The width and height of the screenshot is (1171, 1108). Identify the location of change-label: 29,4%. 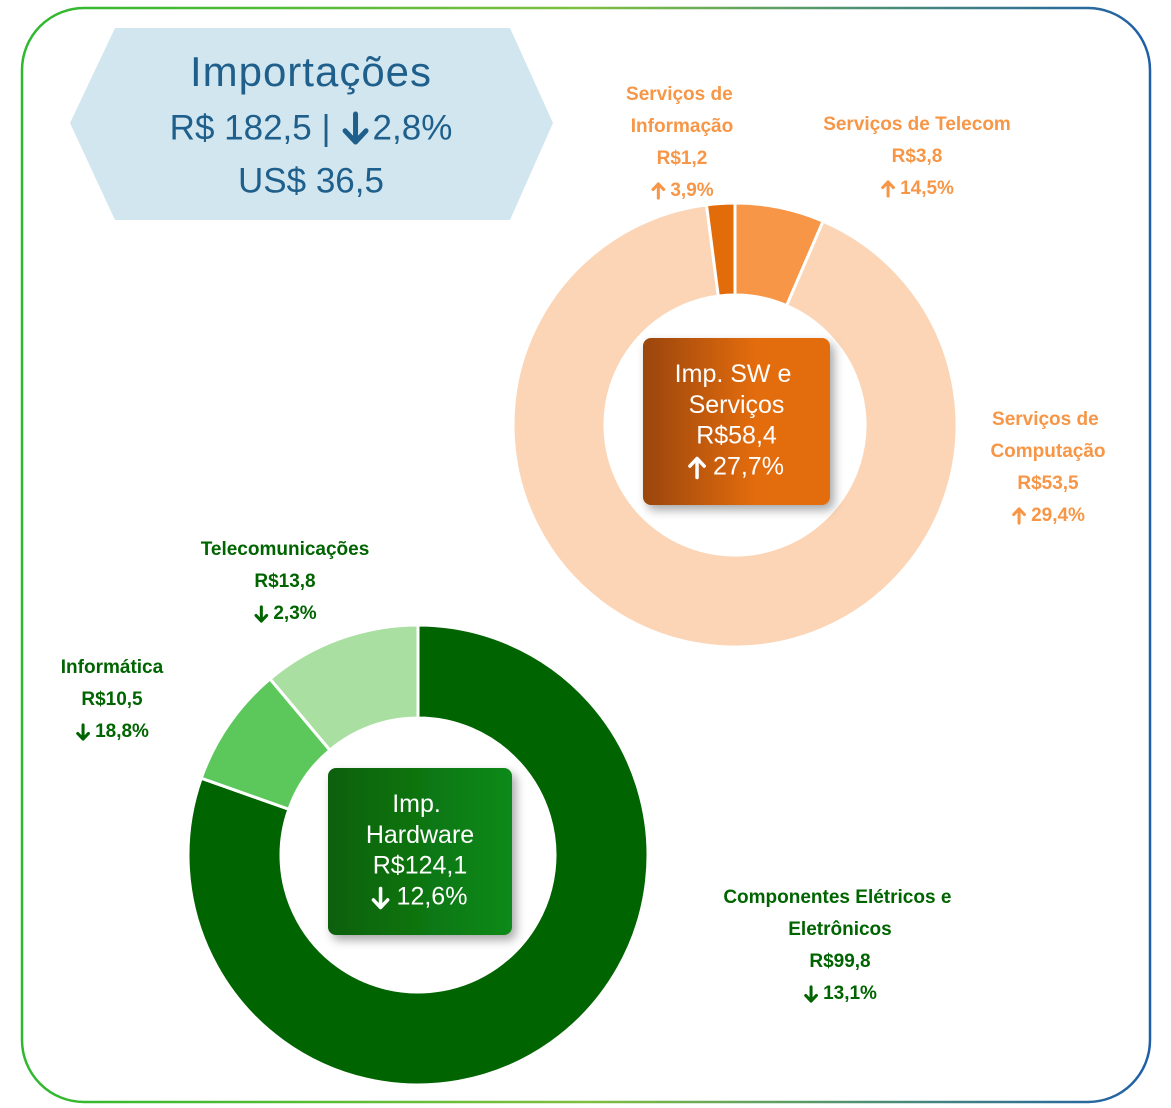
(1058, 515).